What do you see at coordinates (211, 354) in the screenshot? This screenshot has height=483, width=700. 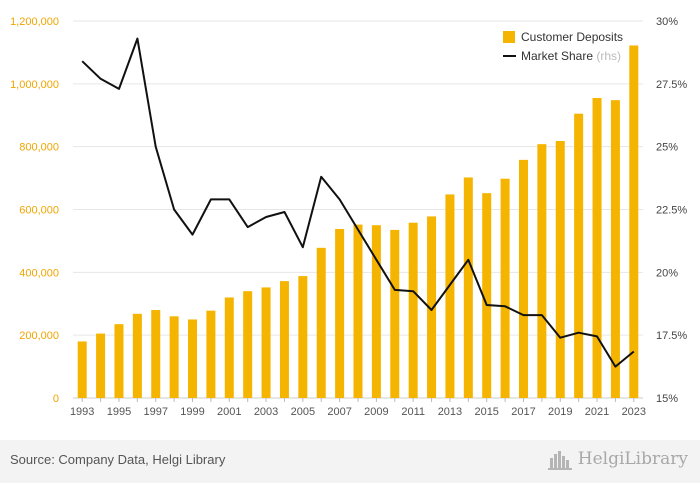 I see `bar-2000` at bounding box center [211, 354].